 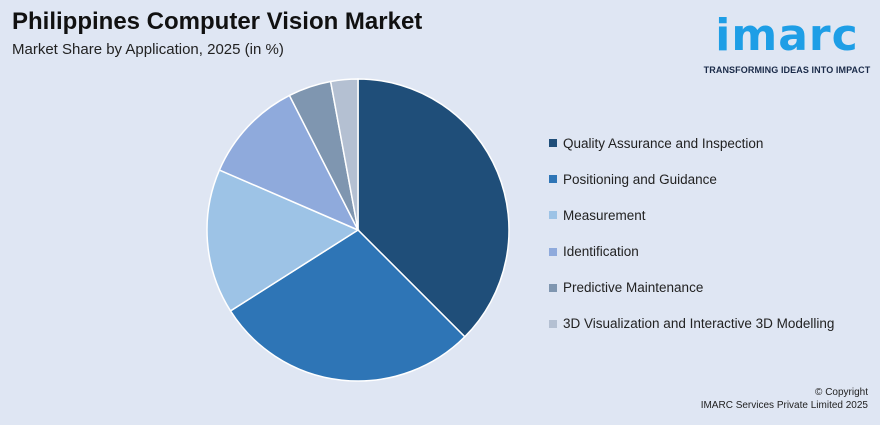 I want to click on legend-item: Quality Assurance and Inspection, so click(x=709, y=143).